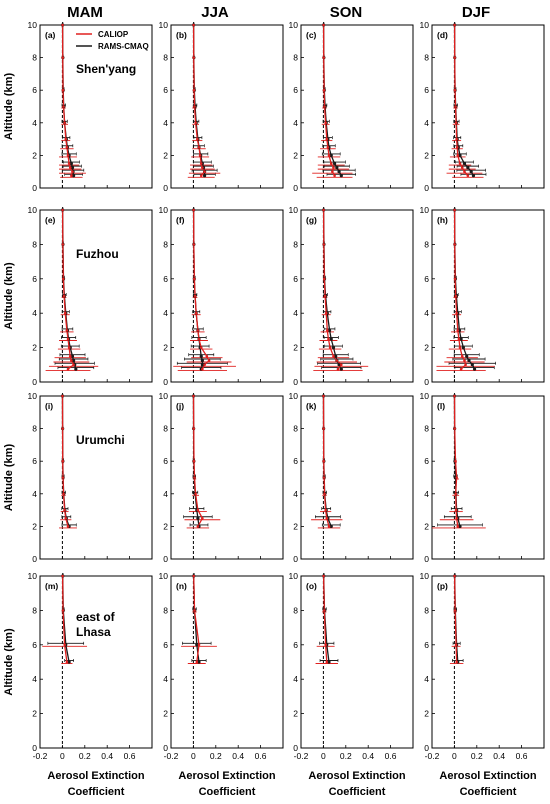 Image resolution: width=550 pixels, height=804 pixels. Describe the element at coordinates (113, 34) in the screenshot. I see `legend-label: CALIOP` at that location.